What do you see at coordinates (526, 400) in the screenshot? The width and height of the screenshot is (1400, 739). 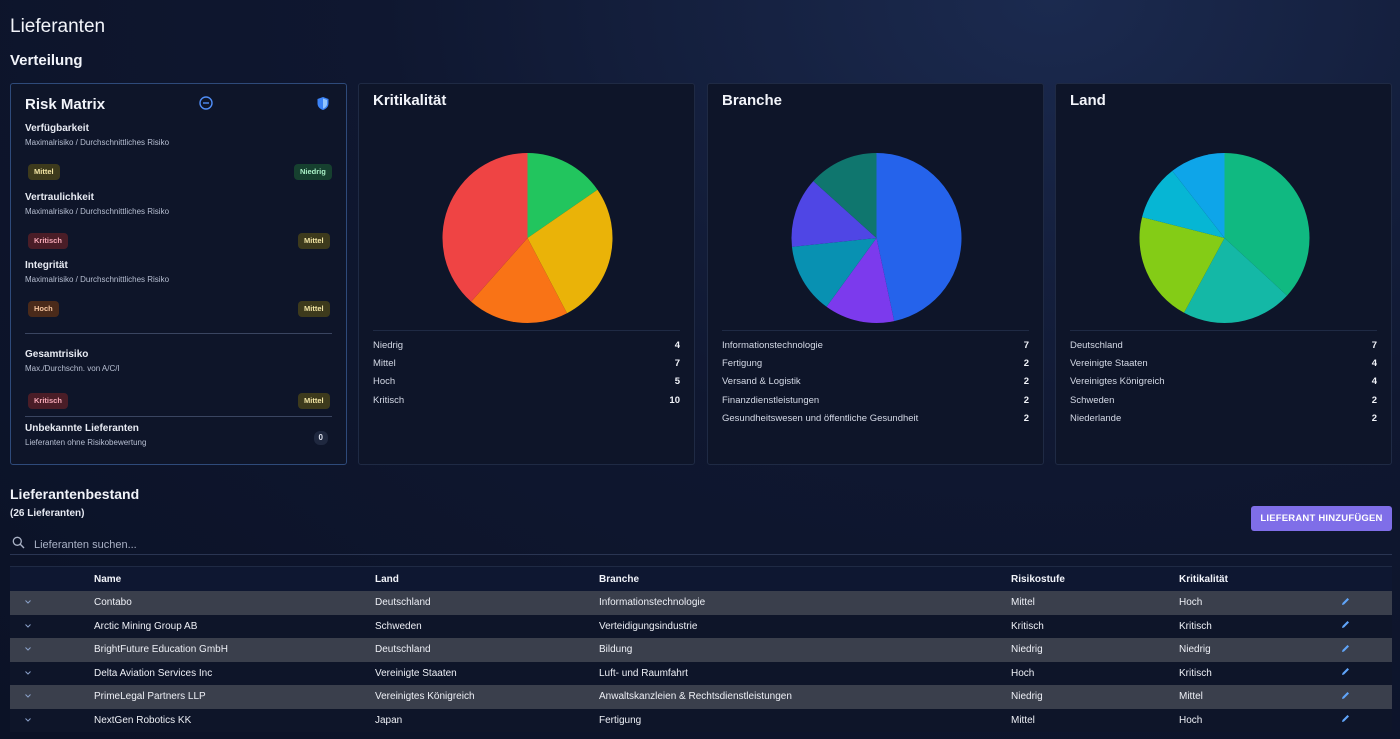 I see `legend-item: Kritisch 10` at bounding box center [526, 400].